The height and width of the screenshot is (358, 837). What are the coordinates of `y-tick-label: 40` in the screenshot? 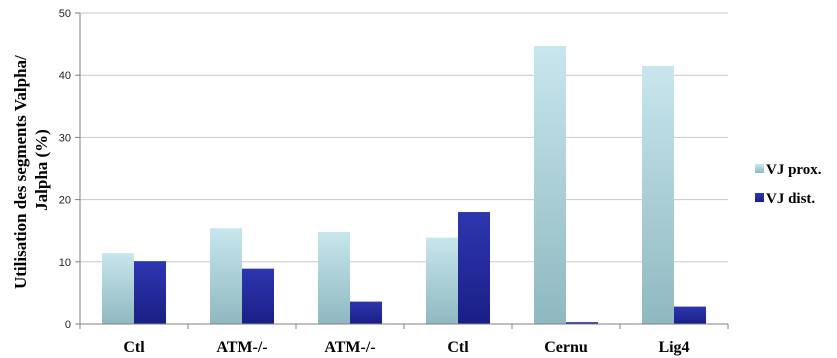 It's located at (65, 76).